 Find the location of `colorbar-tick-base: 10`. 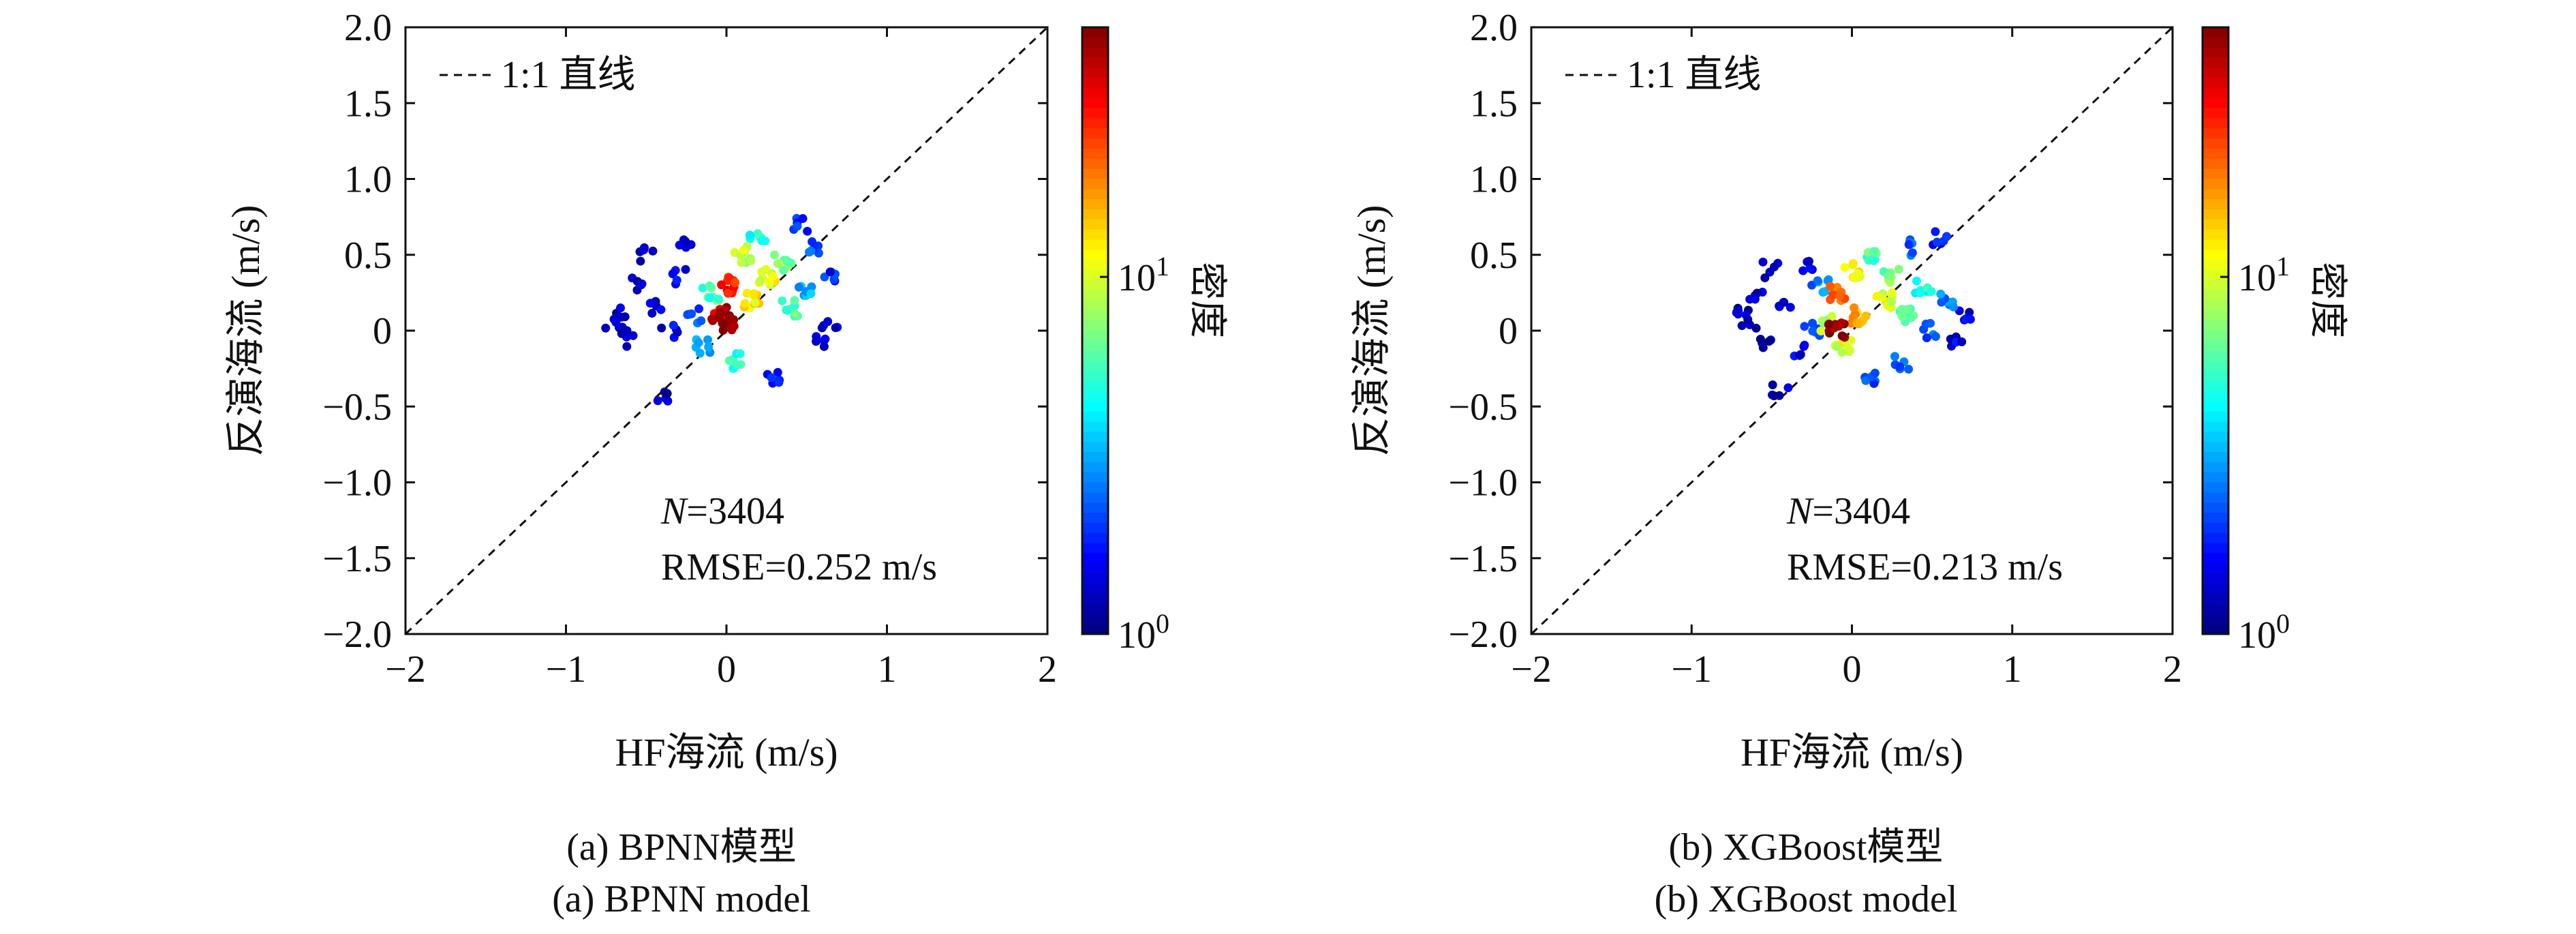

colorbar-tick-base: 10 is located at coordinates (2257, 278).